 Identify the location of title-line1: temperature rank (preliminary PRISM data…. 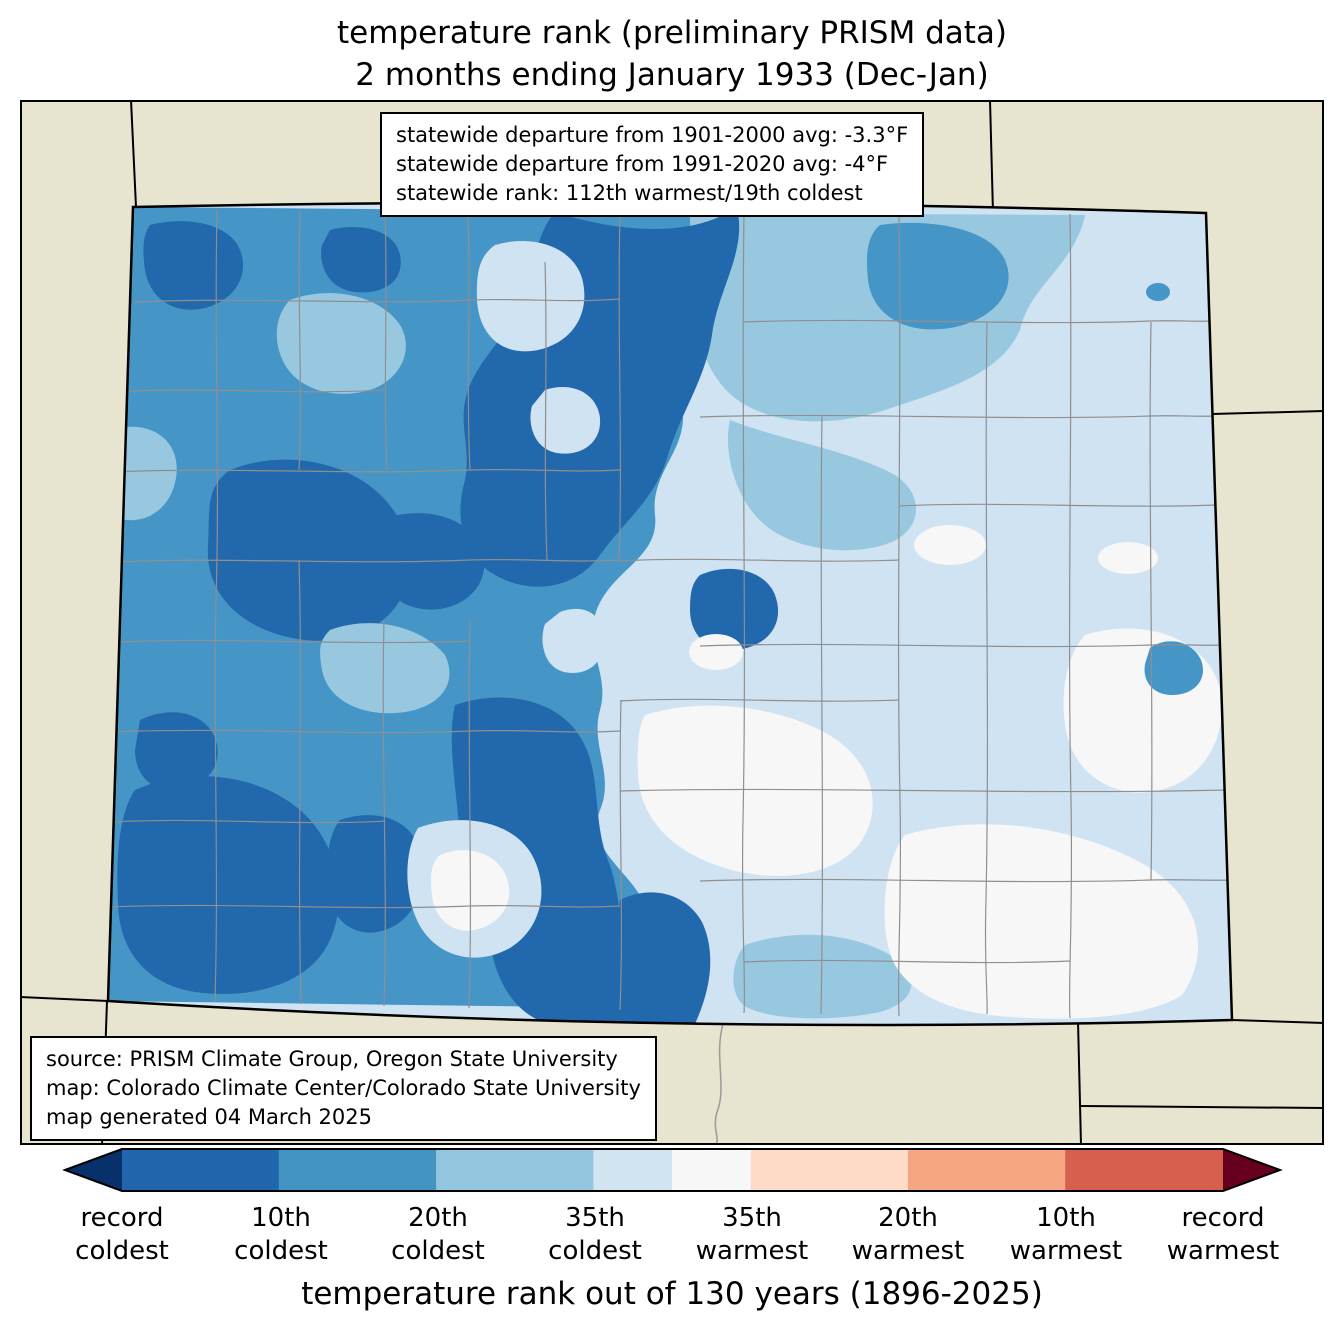
(671, 33).